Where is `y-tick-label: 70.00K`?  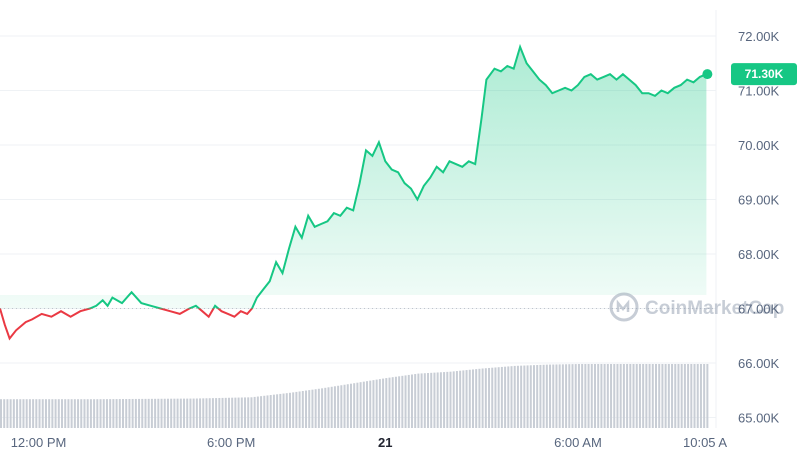 y-tick-label: 70.00K is located at coordinates (759, 145).